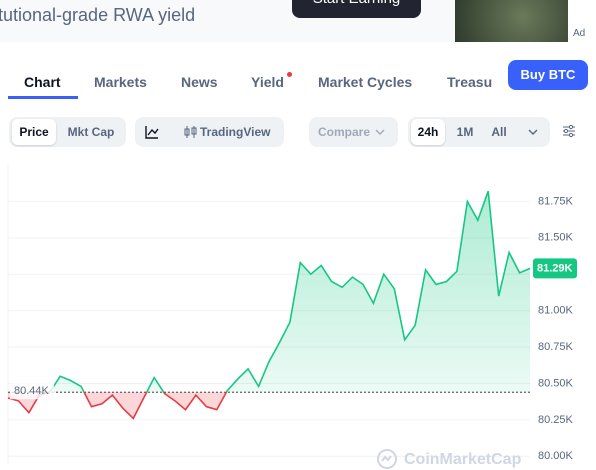 This screenshot has width=596, height=470. I want to click on tab: Treasu, so click(470, 82).